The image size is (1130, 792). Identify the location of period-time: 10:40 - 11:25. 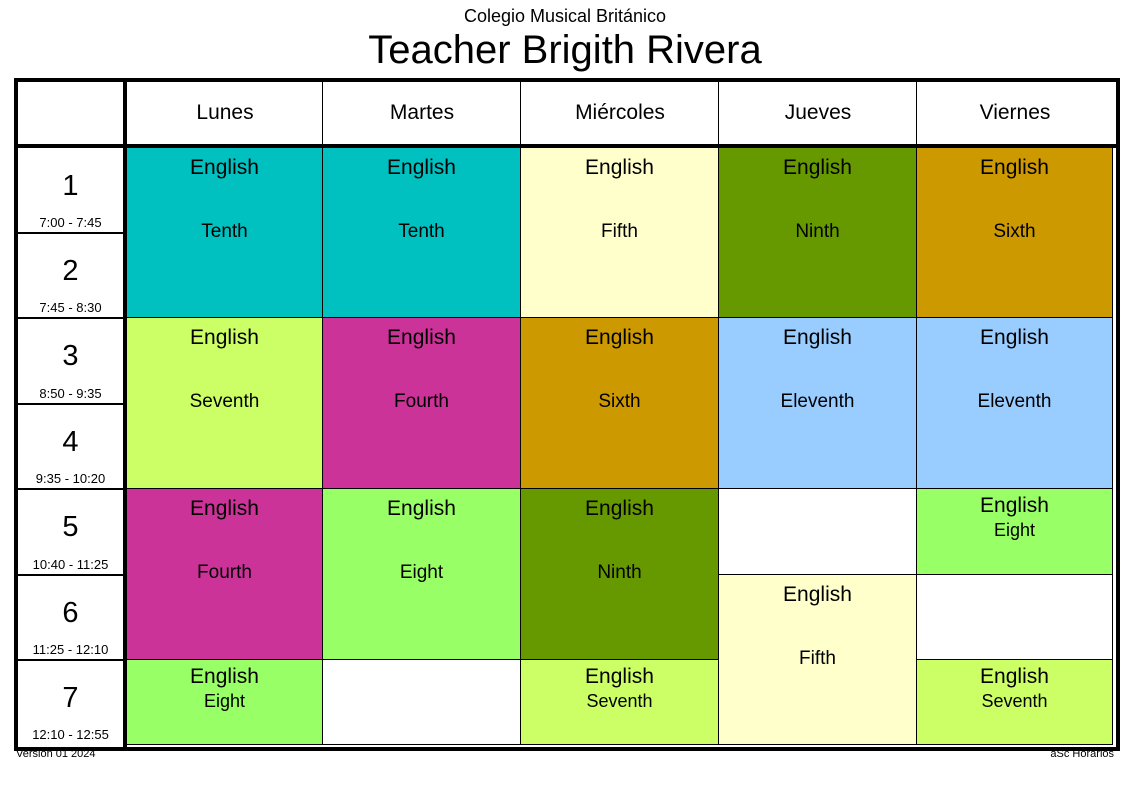
(70, 564).